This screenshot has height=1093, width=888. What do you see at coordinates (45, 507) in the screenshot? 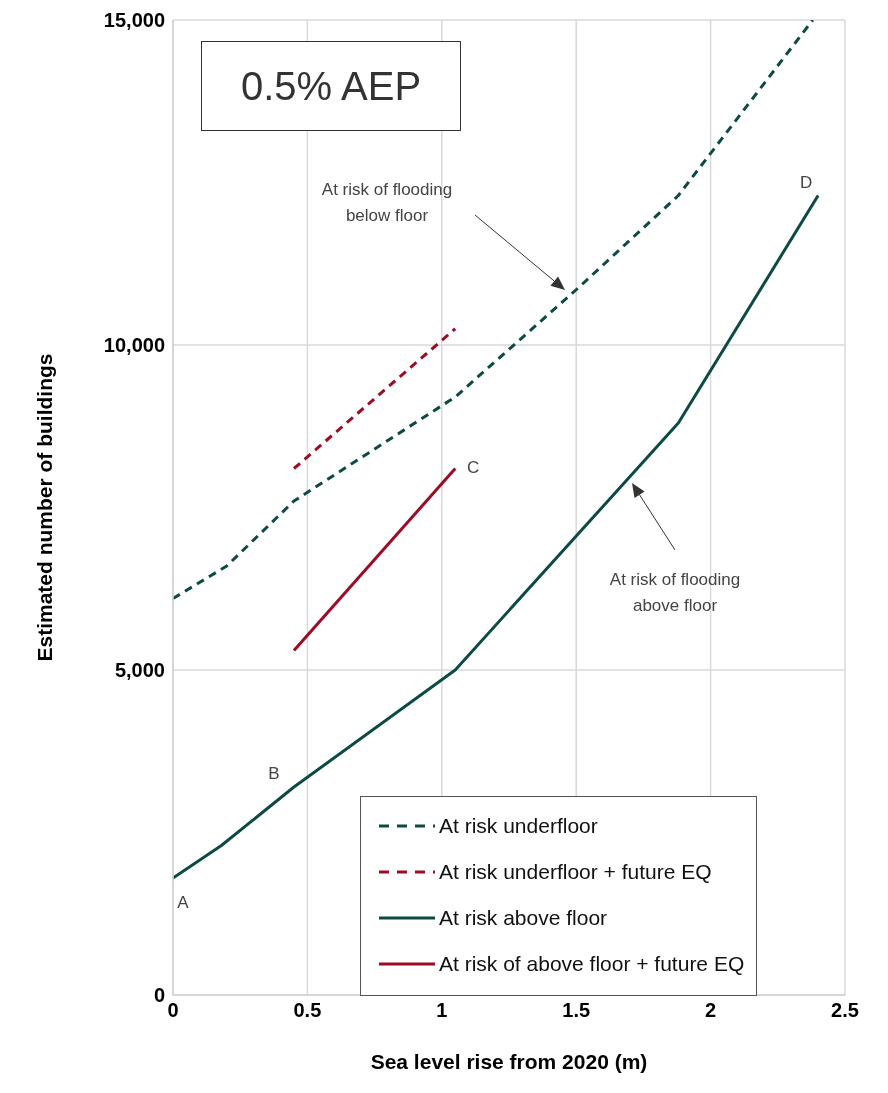
I see `y-axis-title: Estimated number of buildings` at bounding box center [45, 507].